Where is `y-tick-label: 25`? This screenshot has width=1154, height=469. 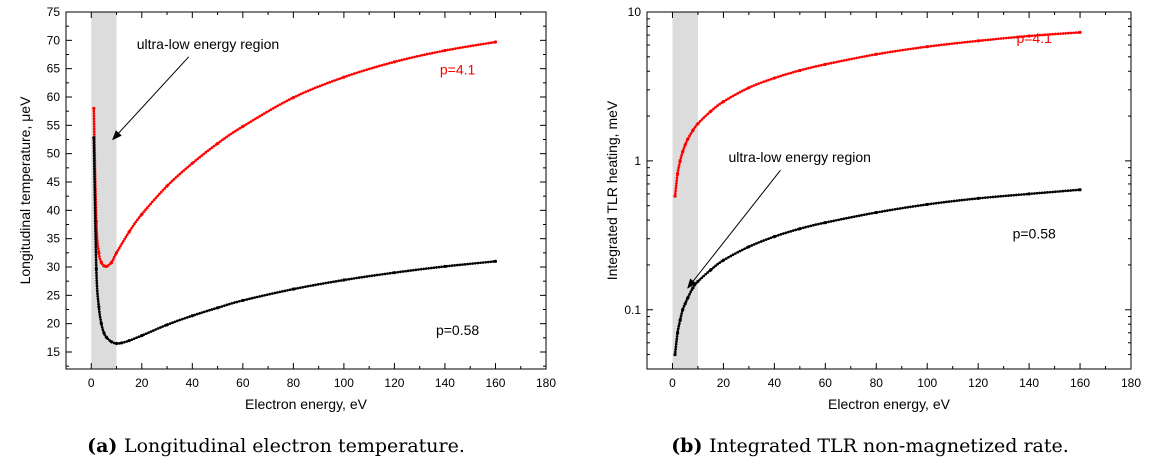
y-tick-label: 25 is located at coordinates (54, 295).